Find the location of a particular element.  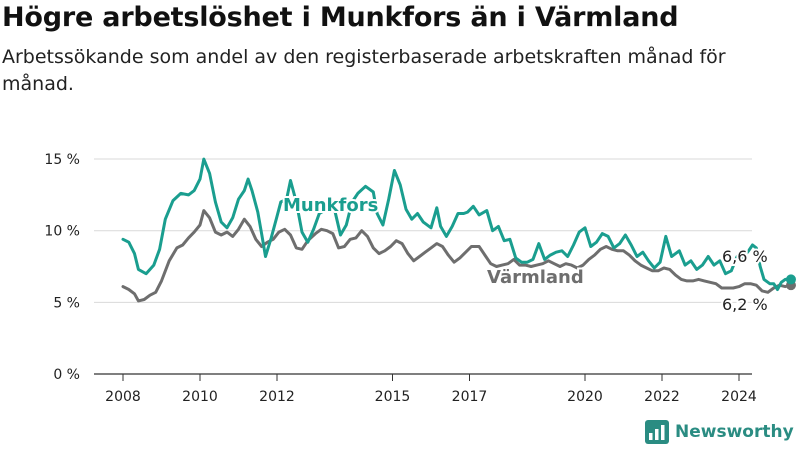

end-value-label-varmland: 6,2 % is located at coordinates (745, 304).